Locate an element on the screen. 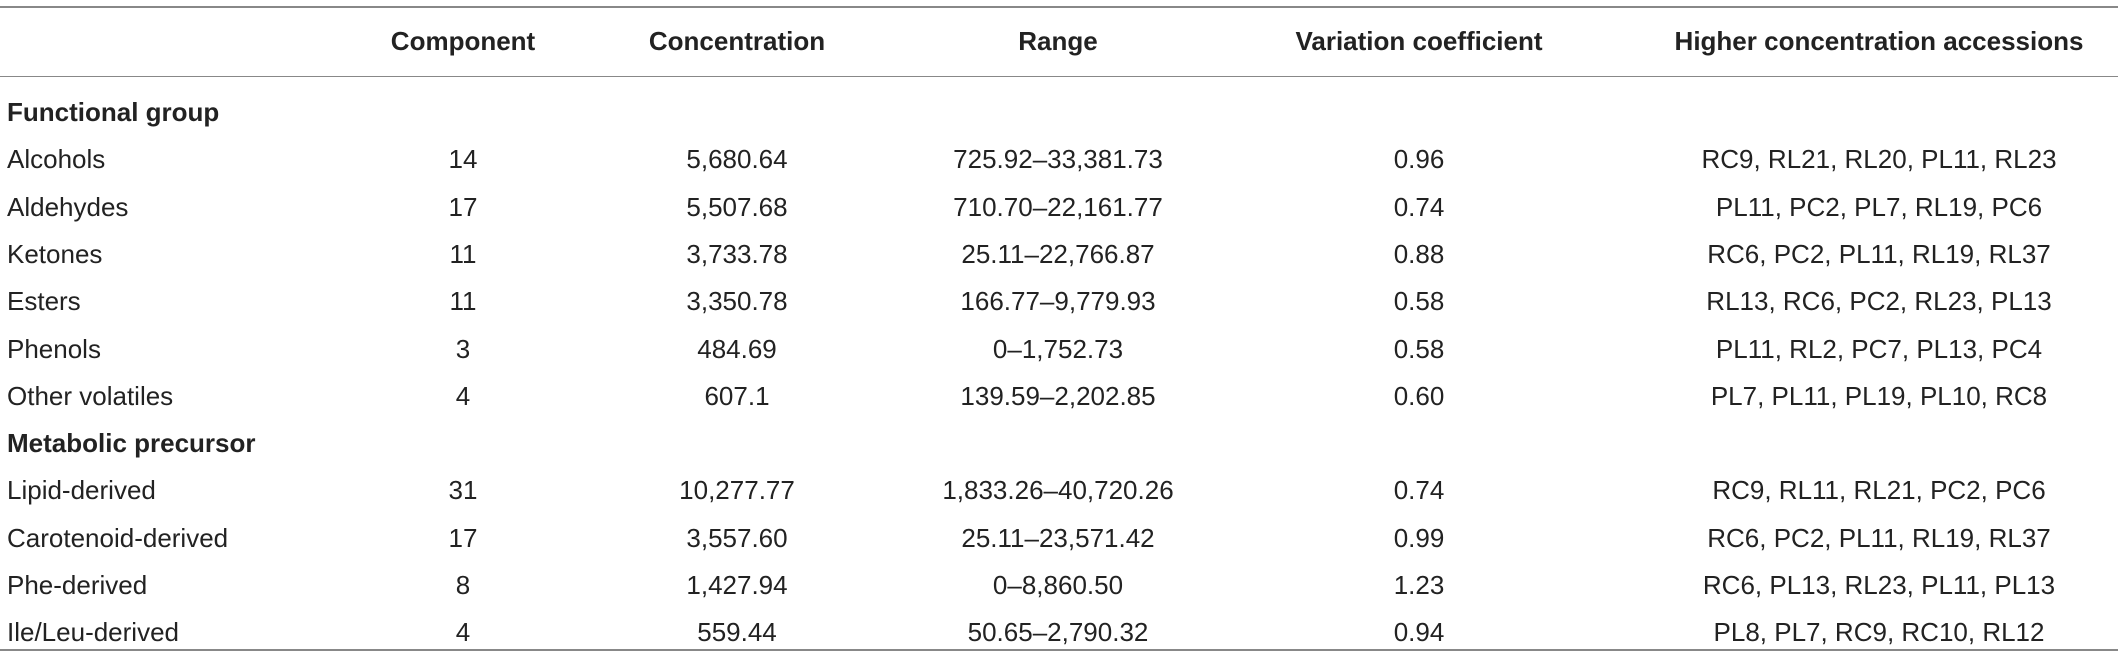 The image size is (2118, 652). column-header: Variation coefficient is located at coordinates (1419, 41).